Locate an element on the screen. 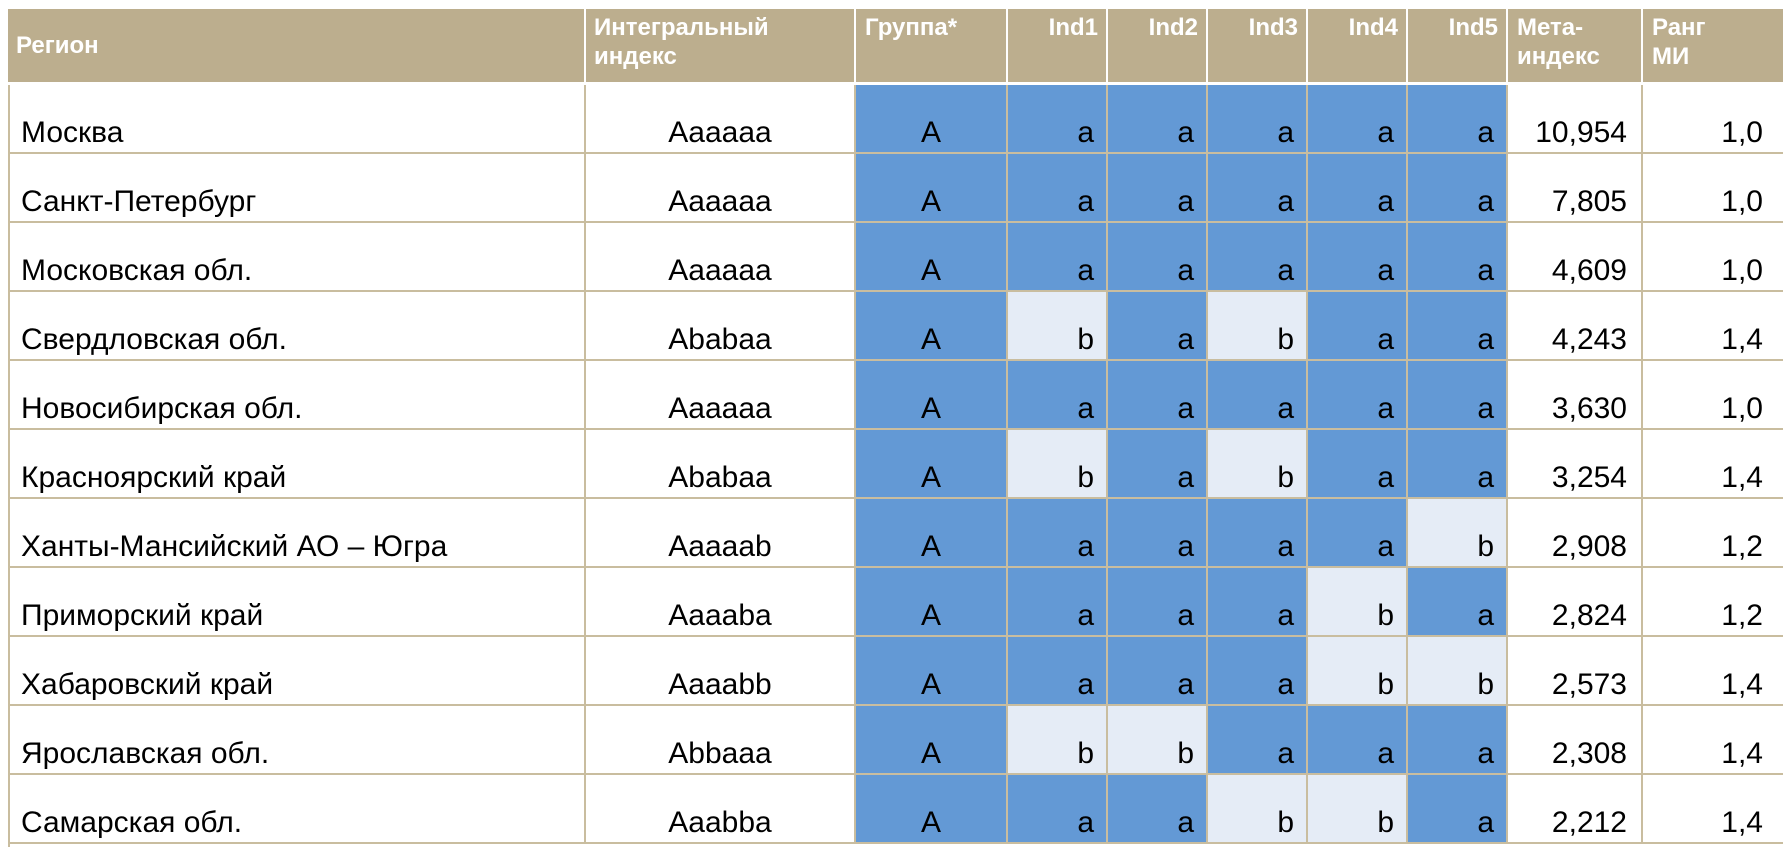 This screenshot has width=1784, height=856. header-region: Регион is located at coordinates (297, 47).